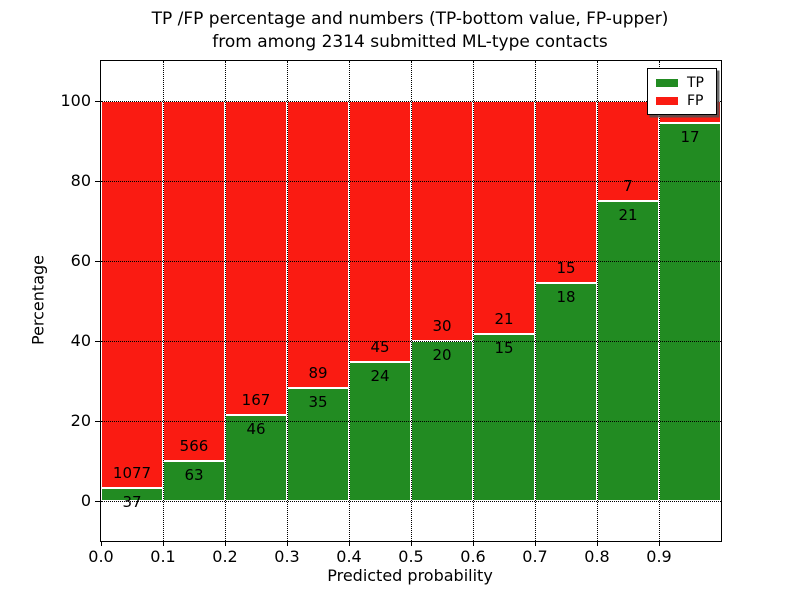  I want to click on x-tick-label: 0.6, so click(473, 556).